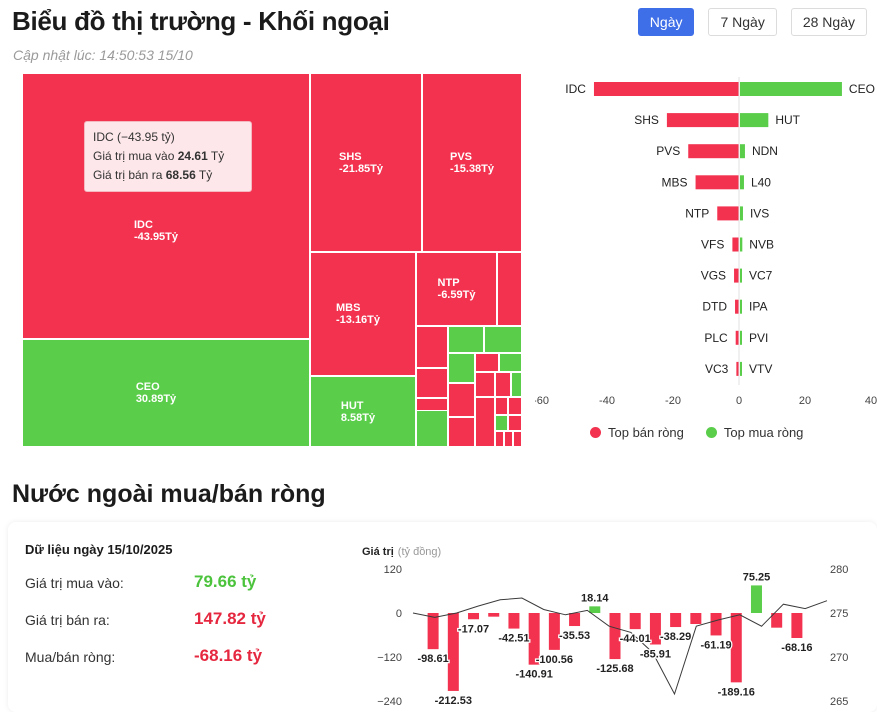 Image resolution: width=877 pixels, height=712 pixels. What do you see at coordinates (765, 151) in the screenshot?
I see `buy-code-label: NDN` at bounding box center [765, 151].